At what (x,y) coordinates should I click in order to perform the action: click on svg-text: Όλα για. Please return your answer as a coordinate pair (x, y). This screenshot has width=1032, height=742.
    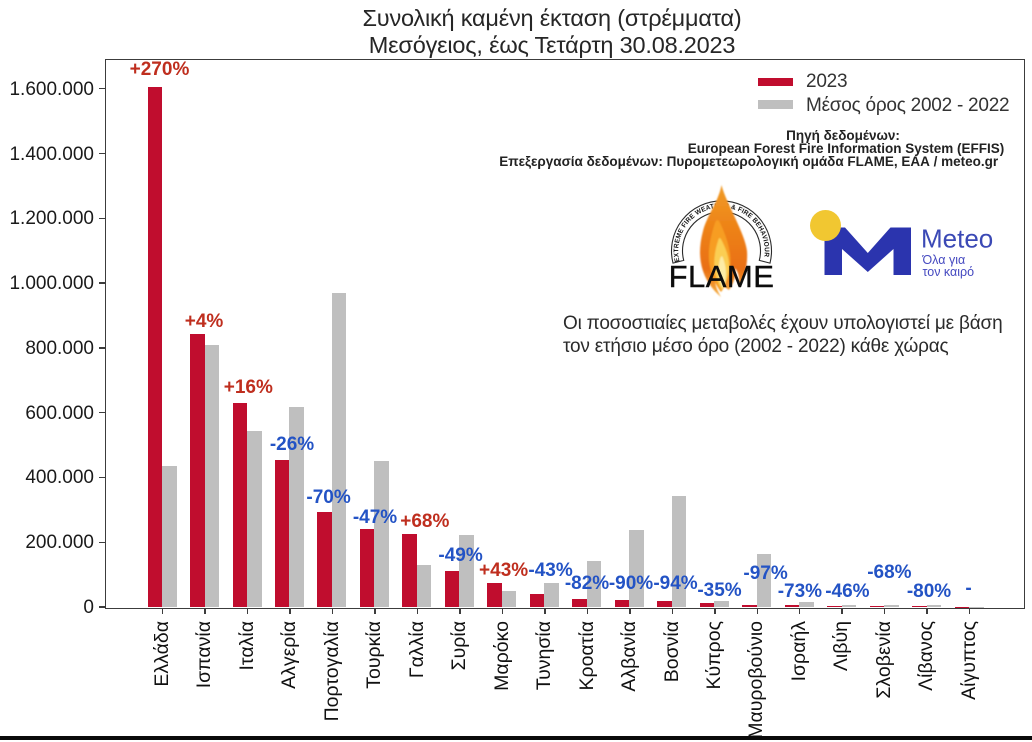
    Looking at the image, I should click on (944, 260).